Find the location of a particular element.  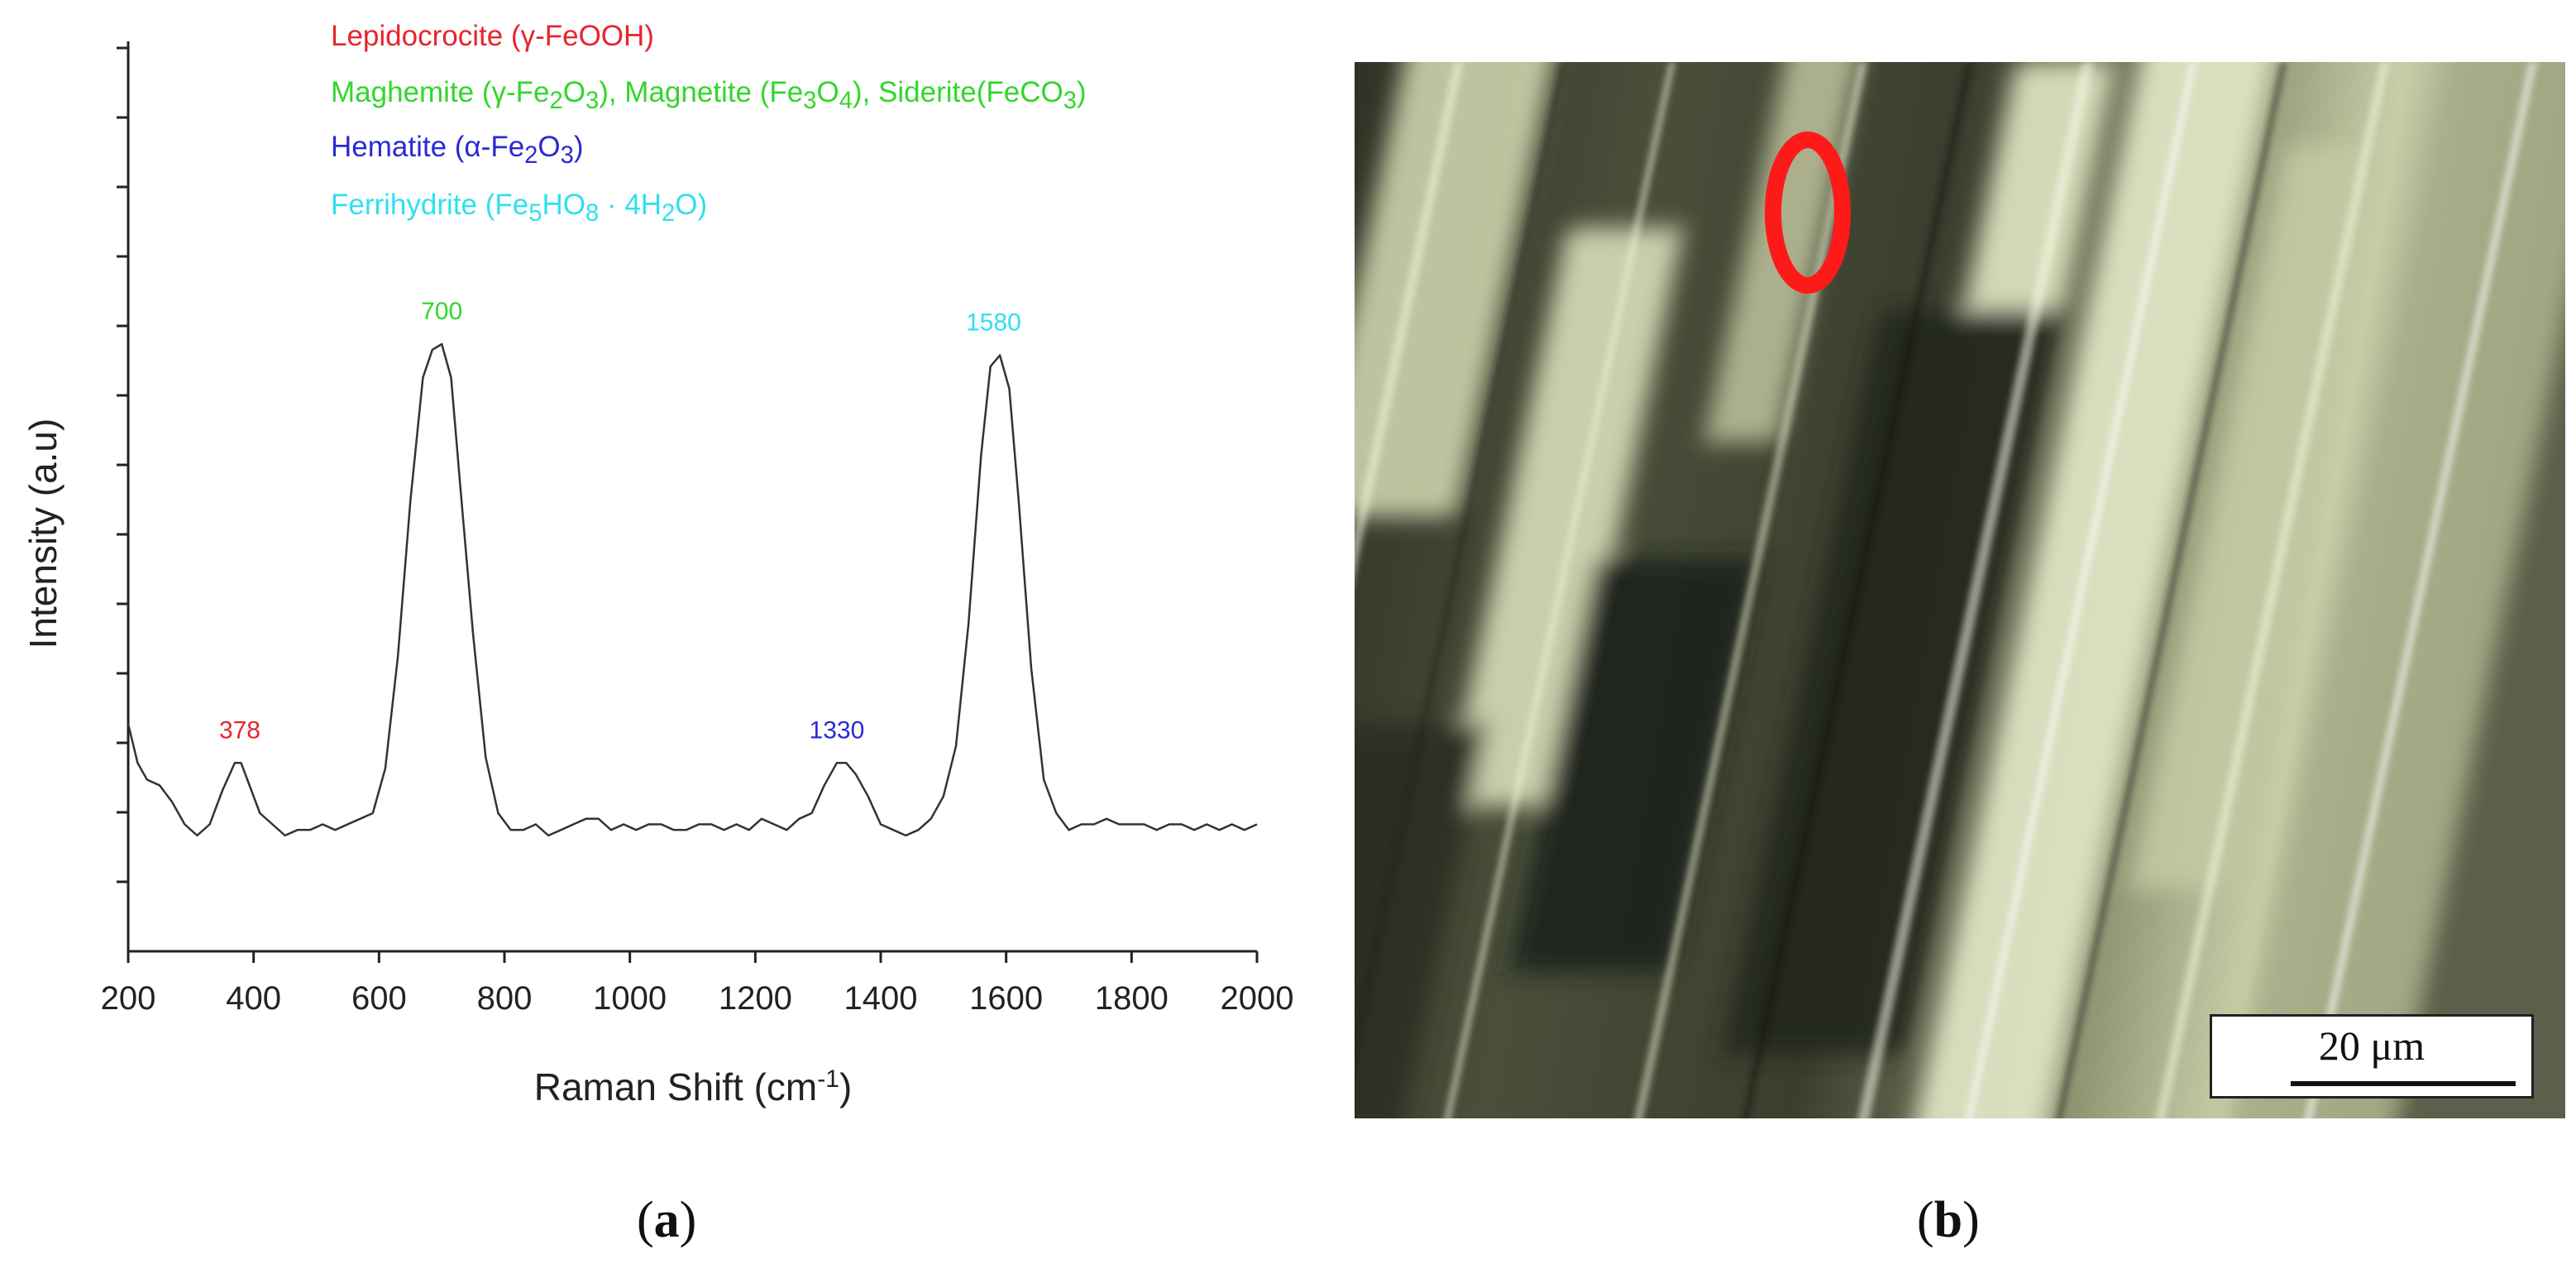

peak-label: 378 is located at coordinates (239, 730).